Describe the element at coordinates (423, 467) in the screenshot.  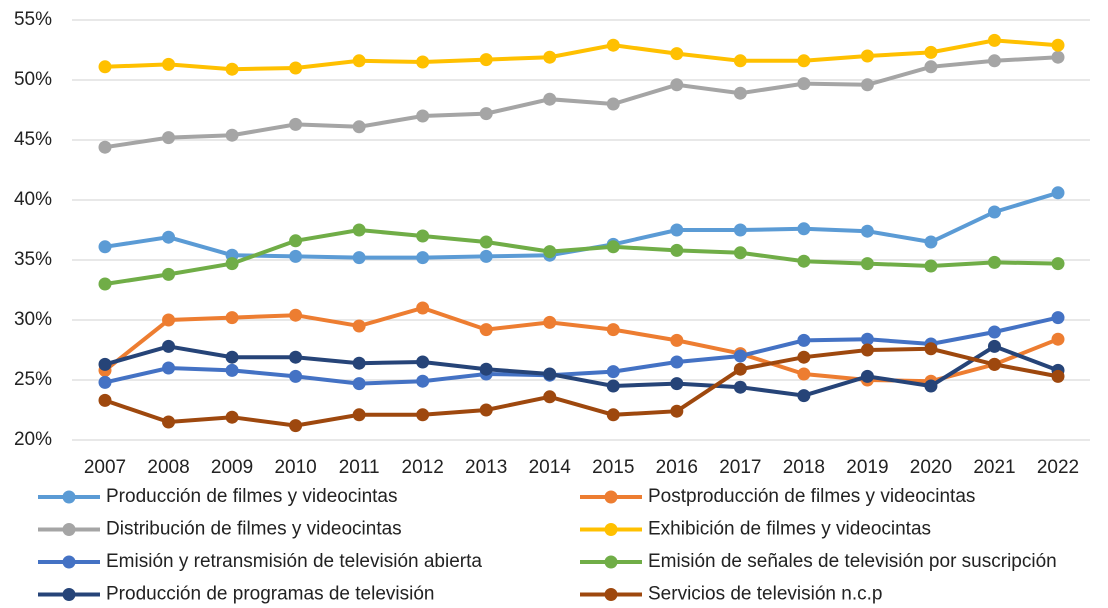
I see `x-tick-label: 2012` at that location.